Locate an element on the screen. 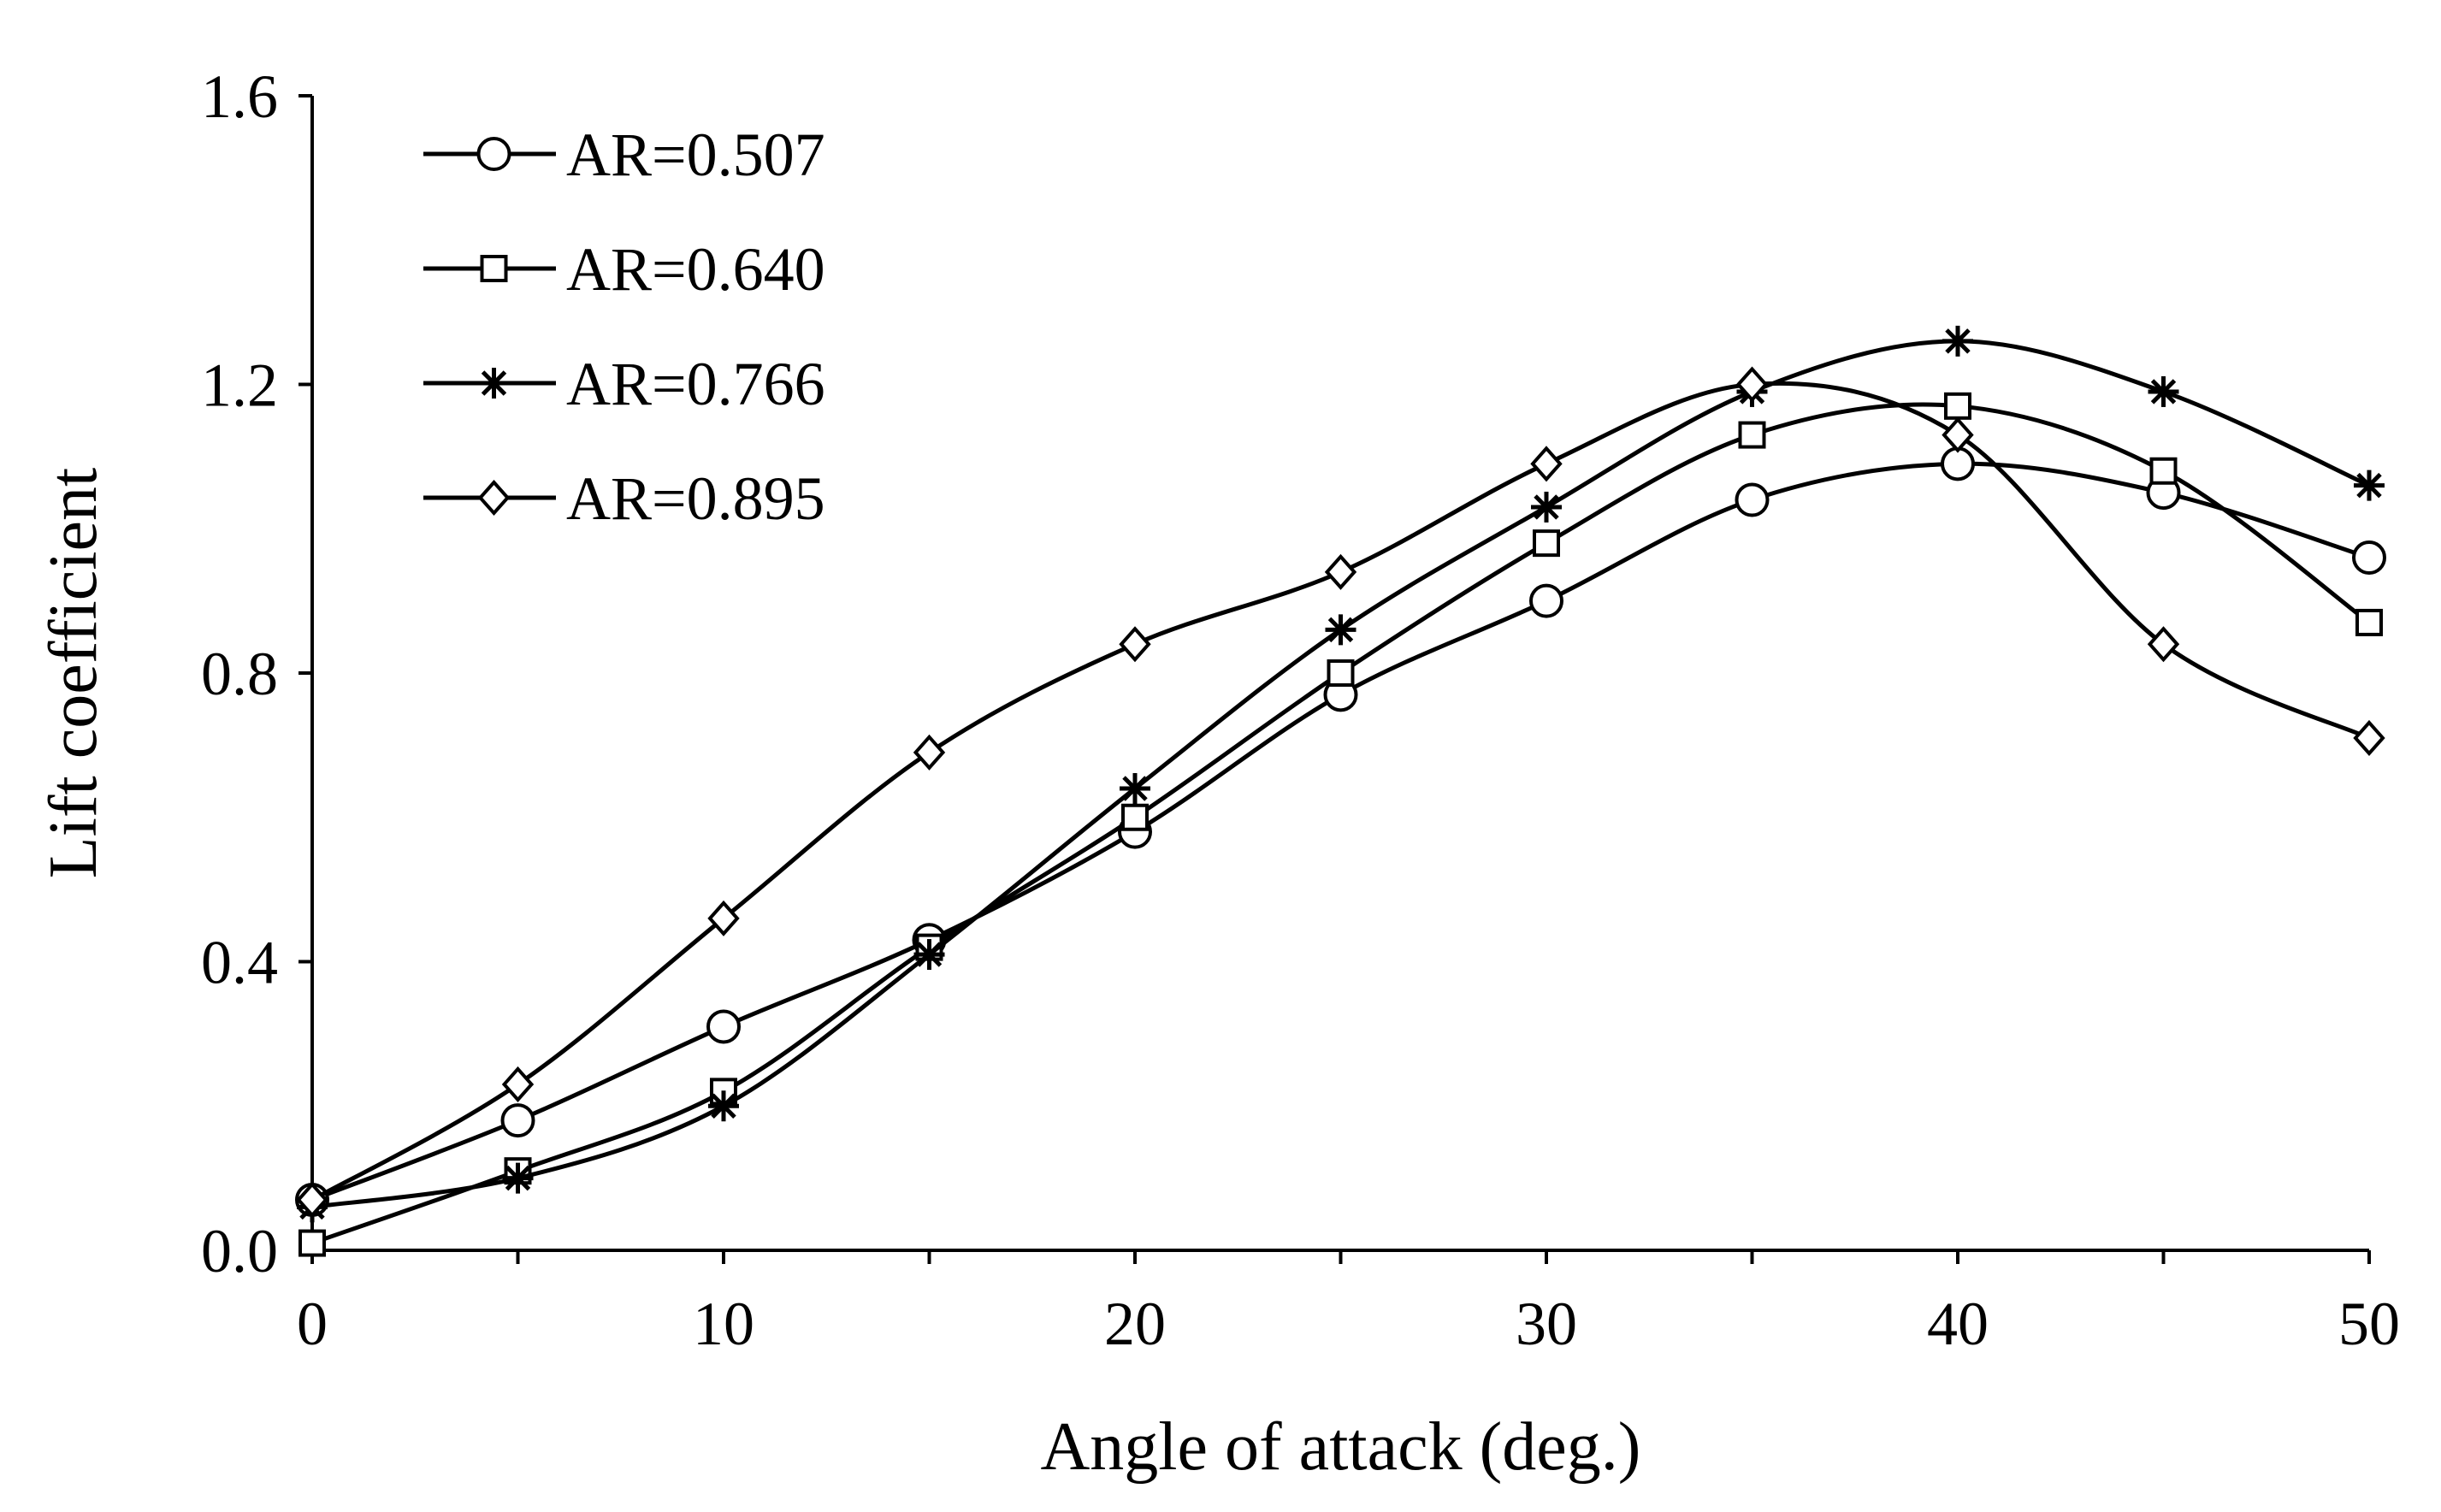 The image size is (2441, 1512). x-tick-label: 10 is located at coordinates (723, 1324).